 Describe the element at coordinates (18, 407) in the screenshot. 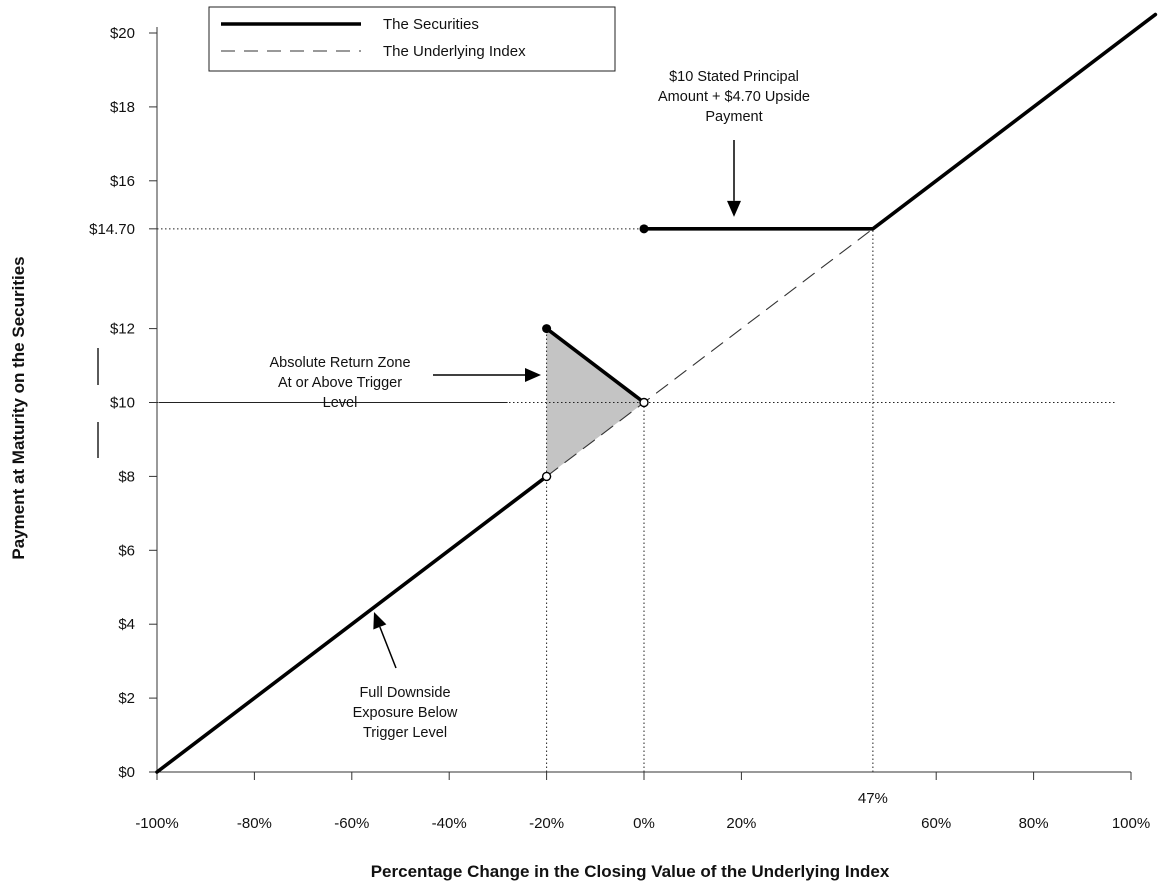

I see `y-axis-title: Payment at Maturity on the Securities` at that location.